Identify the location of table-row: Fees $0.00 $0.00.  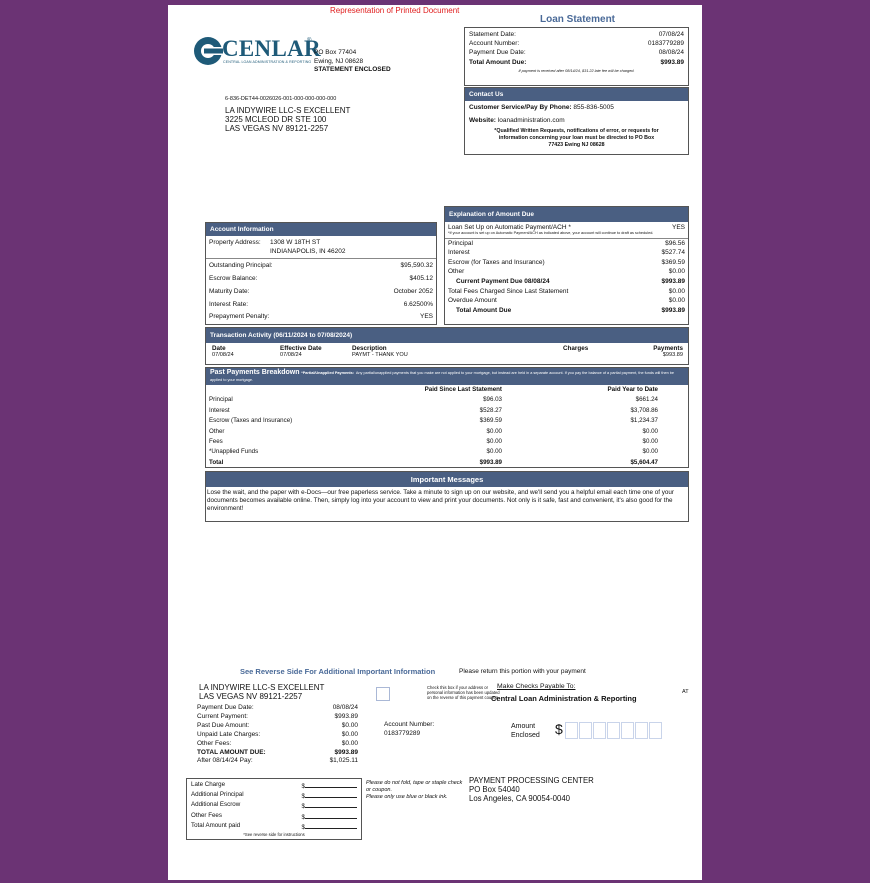
(433, 442).